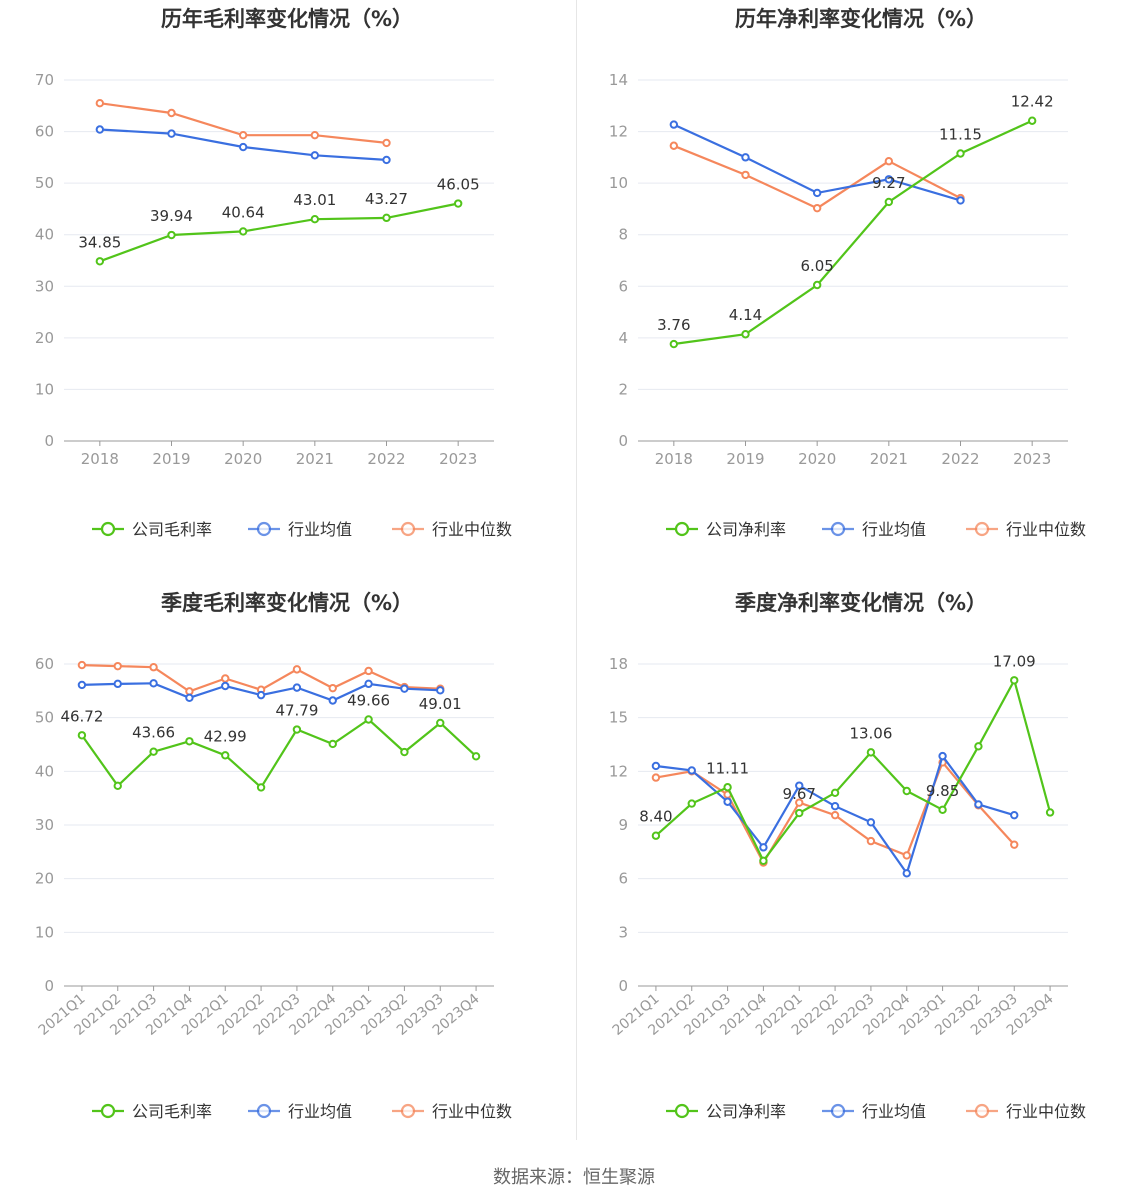  Describe the element at coordinates (889, 459) in the screenshot. I see `x-tick-label: 2021` at that location.